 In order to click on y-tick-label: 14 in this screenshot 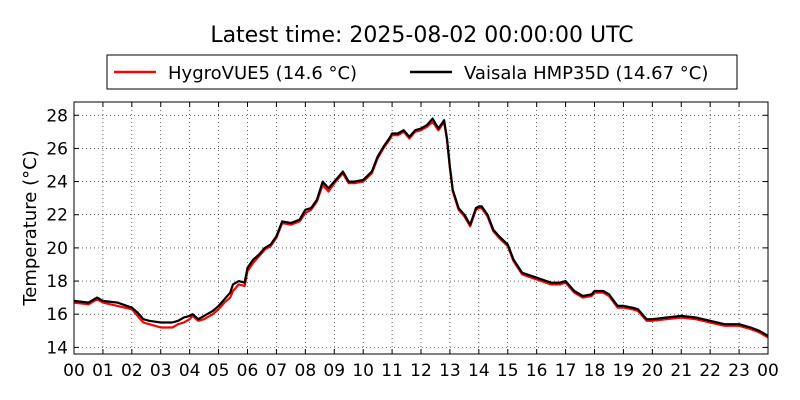, I will do `click(57, 348)`.